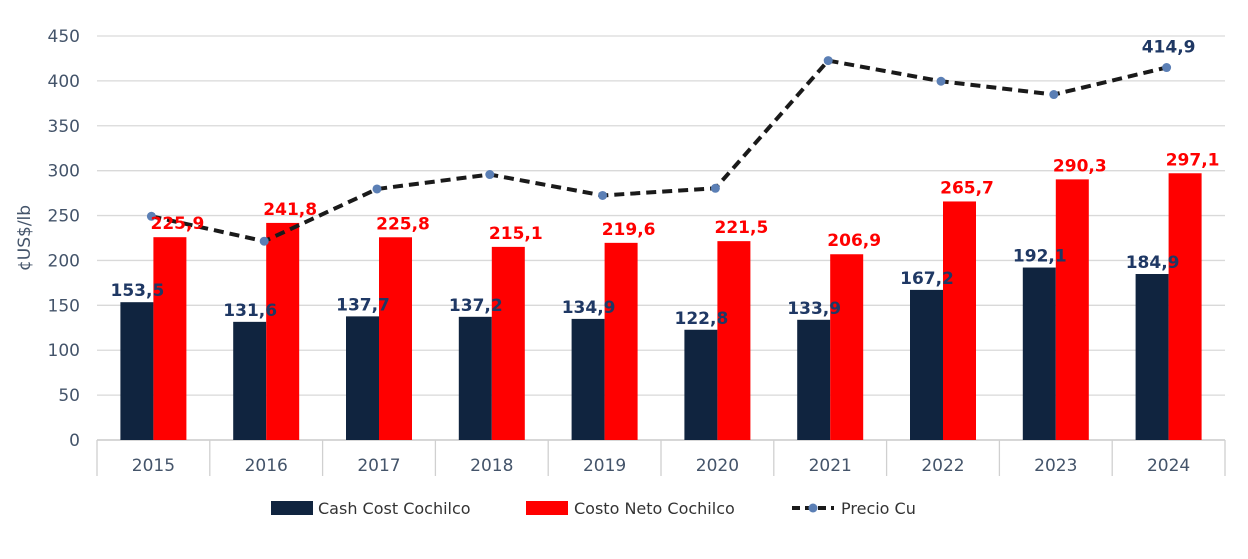 Image resolution: width=1248 pixels, height=559 pixels. What do you see at coordinates (854, 241) in the screenshot?
I see `label-costo-neto: 206,9` at bounding box center [854, 241].